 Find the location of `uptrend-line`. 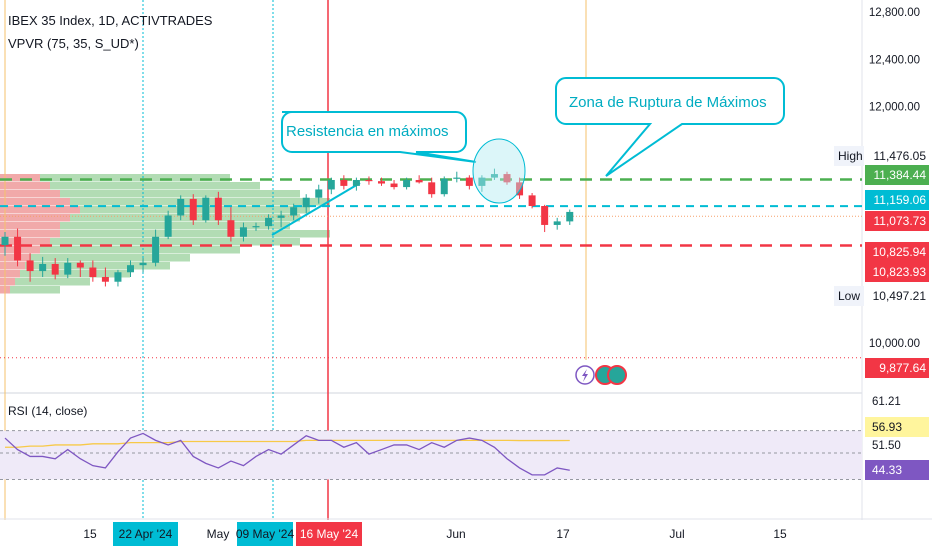

uptrend-line is located at coordinates (316, 209).